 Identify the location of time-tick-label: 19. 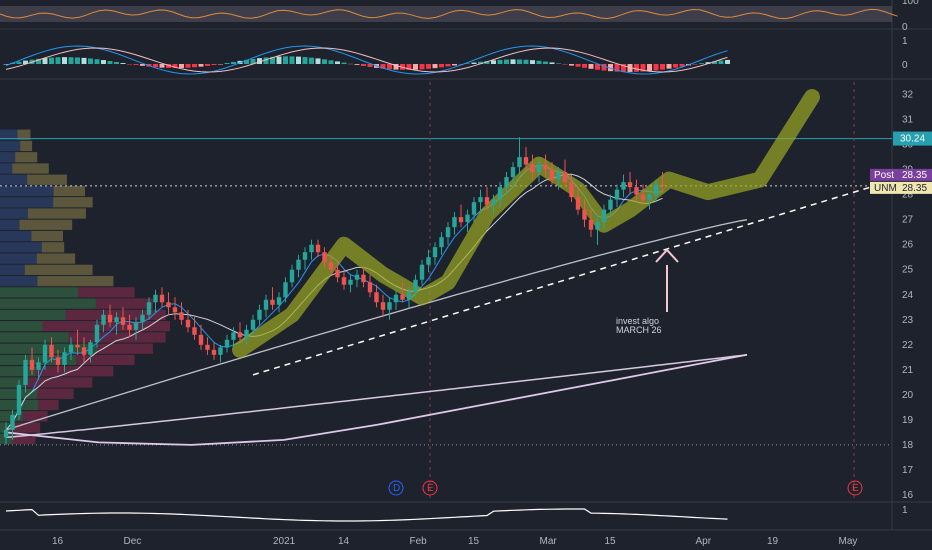
(773, 541).